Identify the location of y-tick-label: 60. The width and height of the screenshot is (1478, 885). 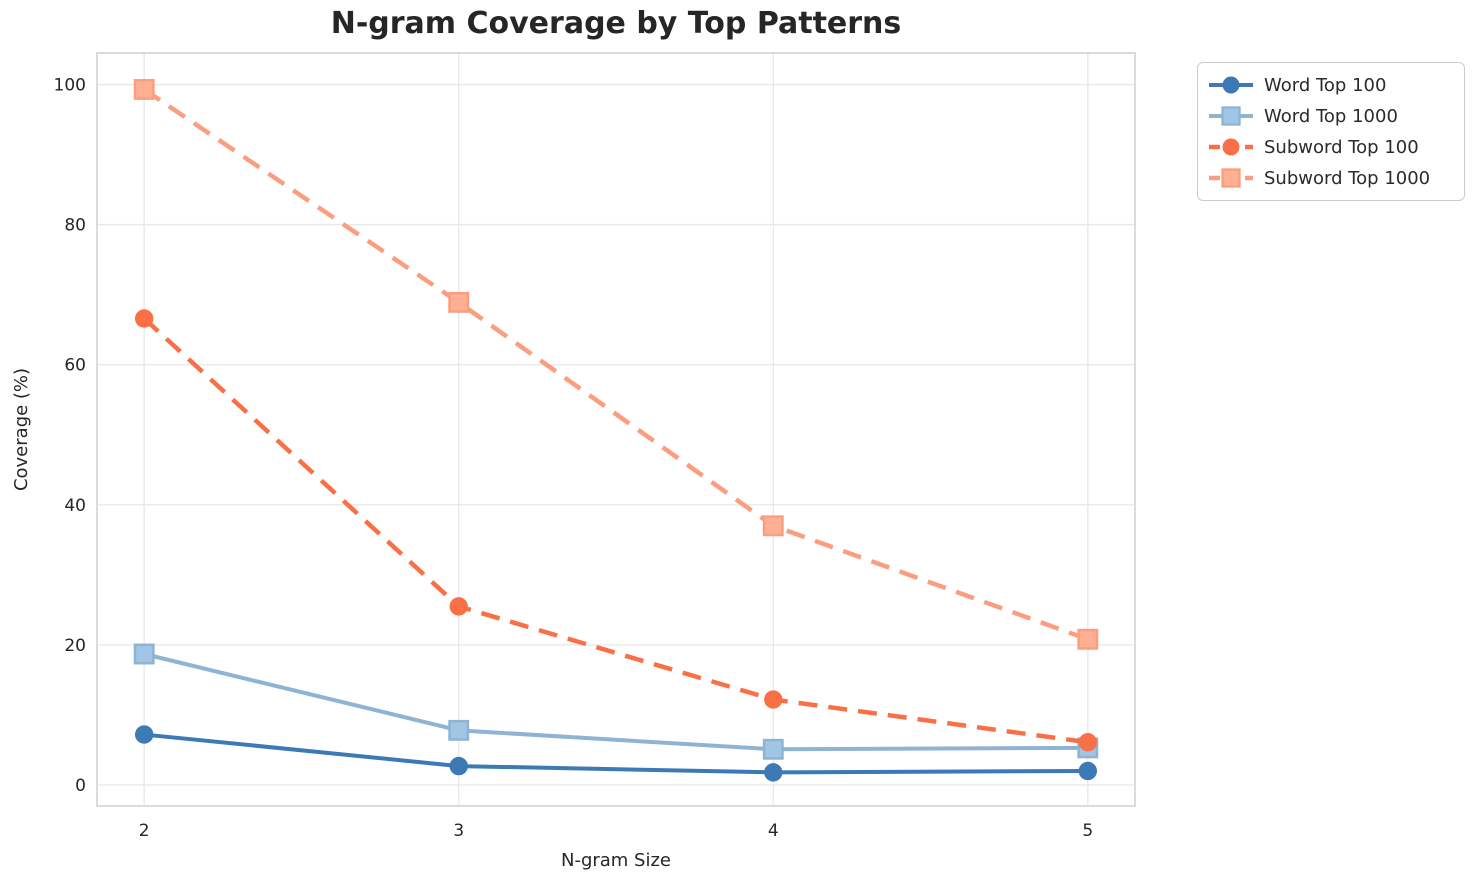
(75, 366).